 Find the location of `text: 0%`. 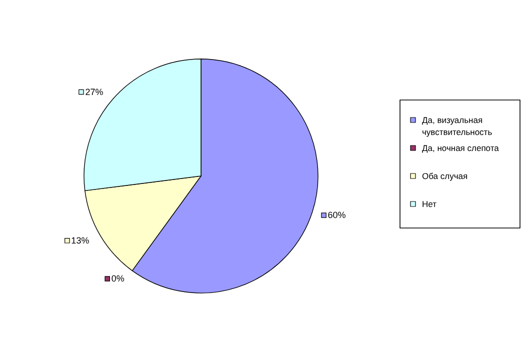

text: 0% is located at coordinates (117, 279).